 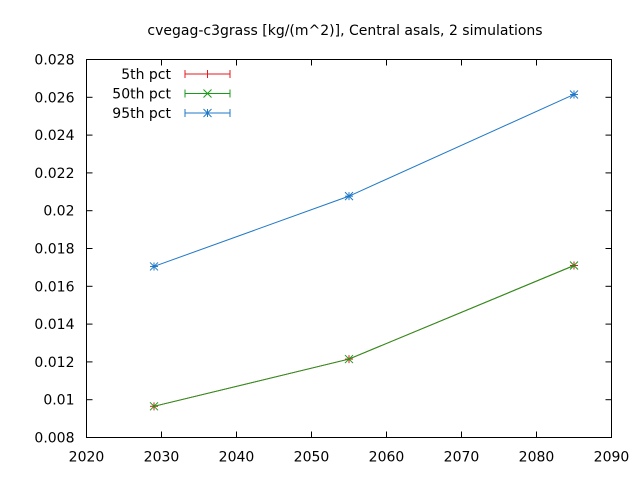 I want to click on y-tick-label: 0.012, so click(x=54, y=363).